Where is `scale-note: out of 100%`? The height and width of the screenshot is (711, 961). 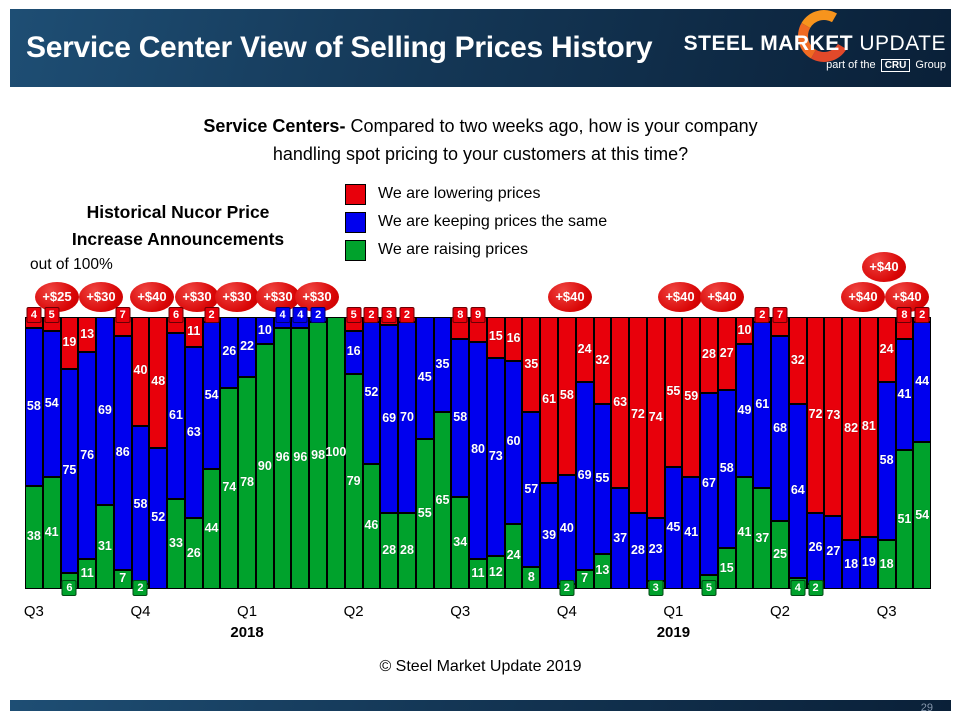
scale-note: out of 100% is located at coordinates (71, 264).